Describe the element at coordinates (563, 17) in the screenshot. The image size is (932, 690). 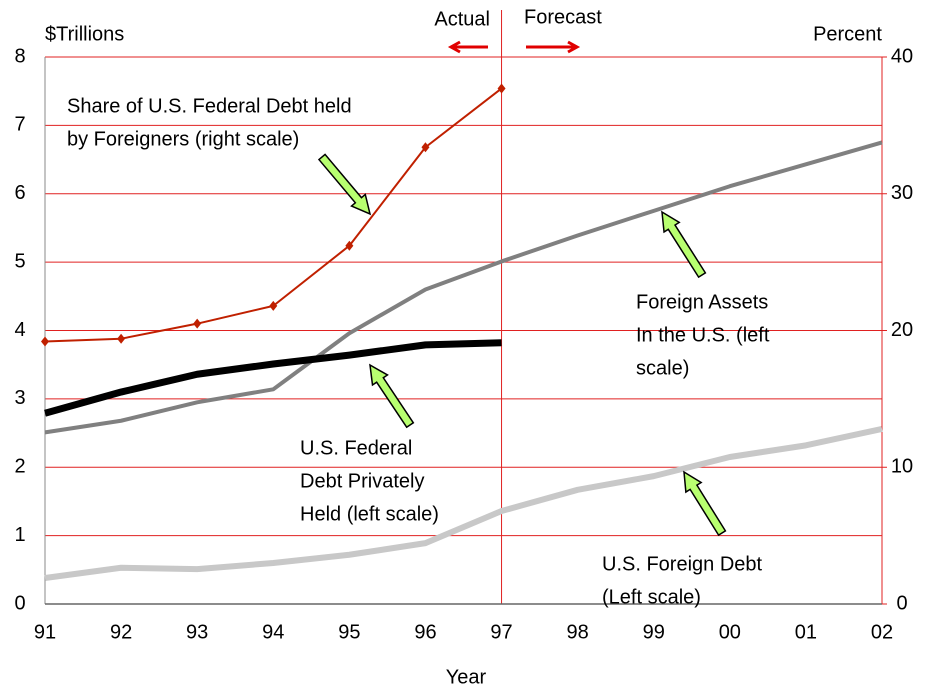
I see `annotation: Forecast` at that location.